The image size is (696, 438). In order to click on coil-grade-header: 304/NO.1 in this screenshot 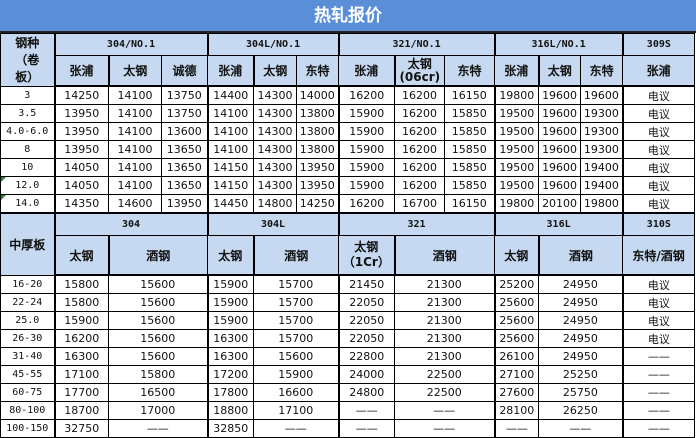, I will do `click(131, 44)`.